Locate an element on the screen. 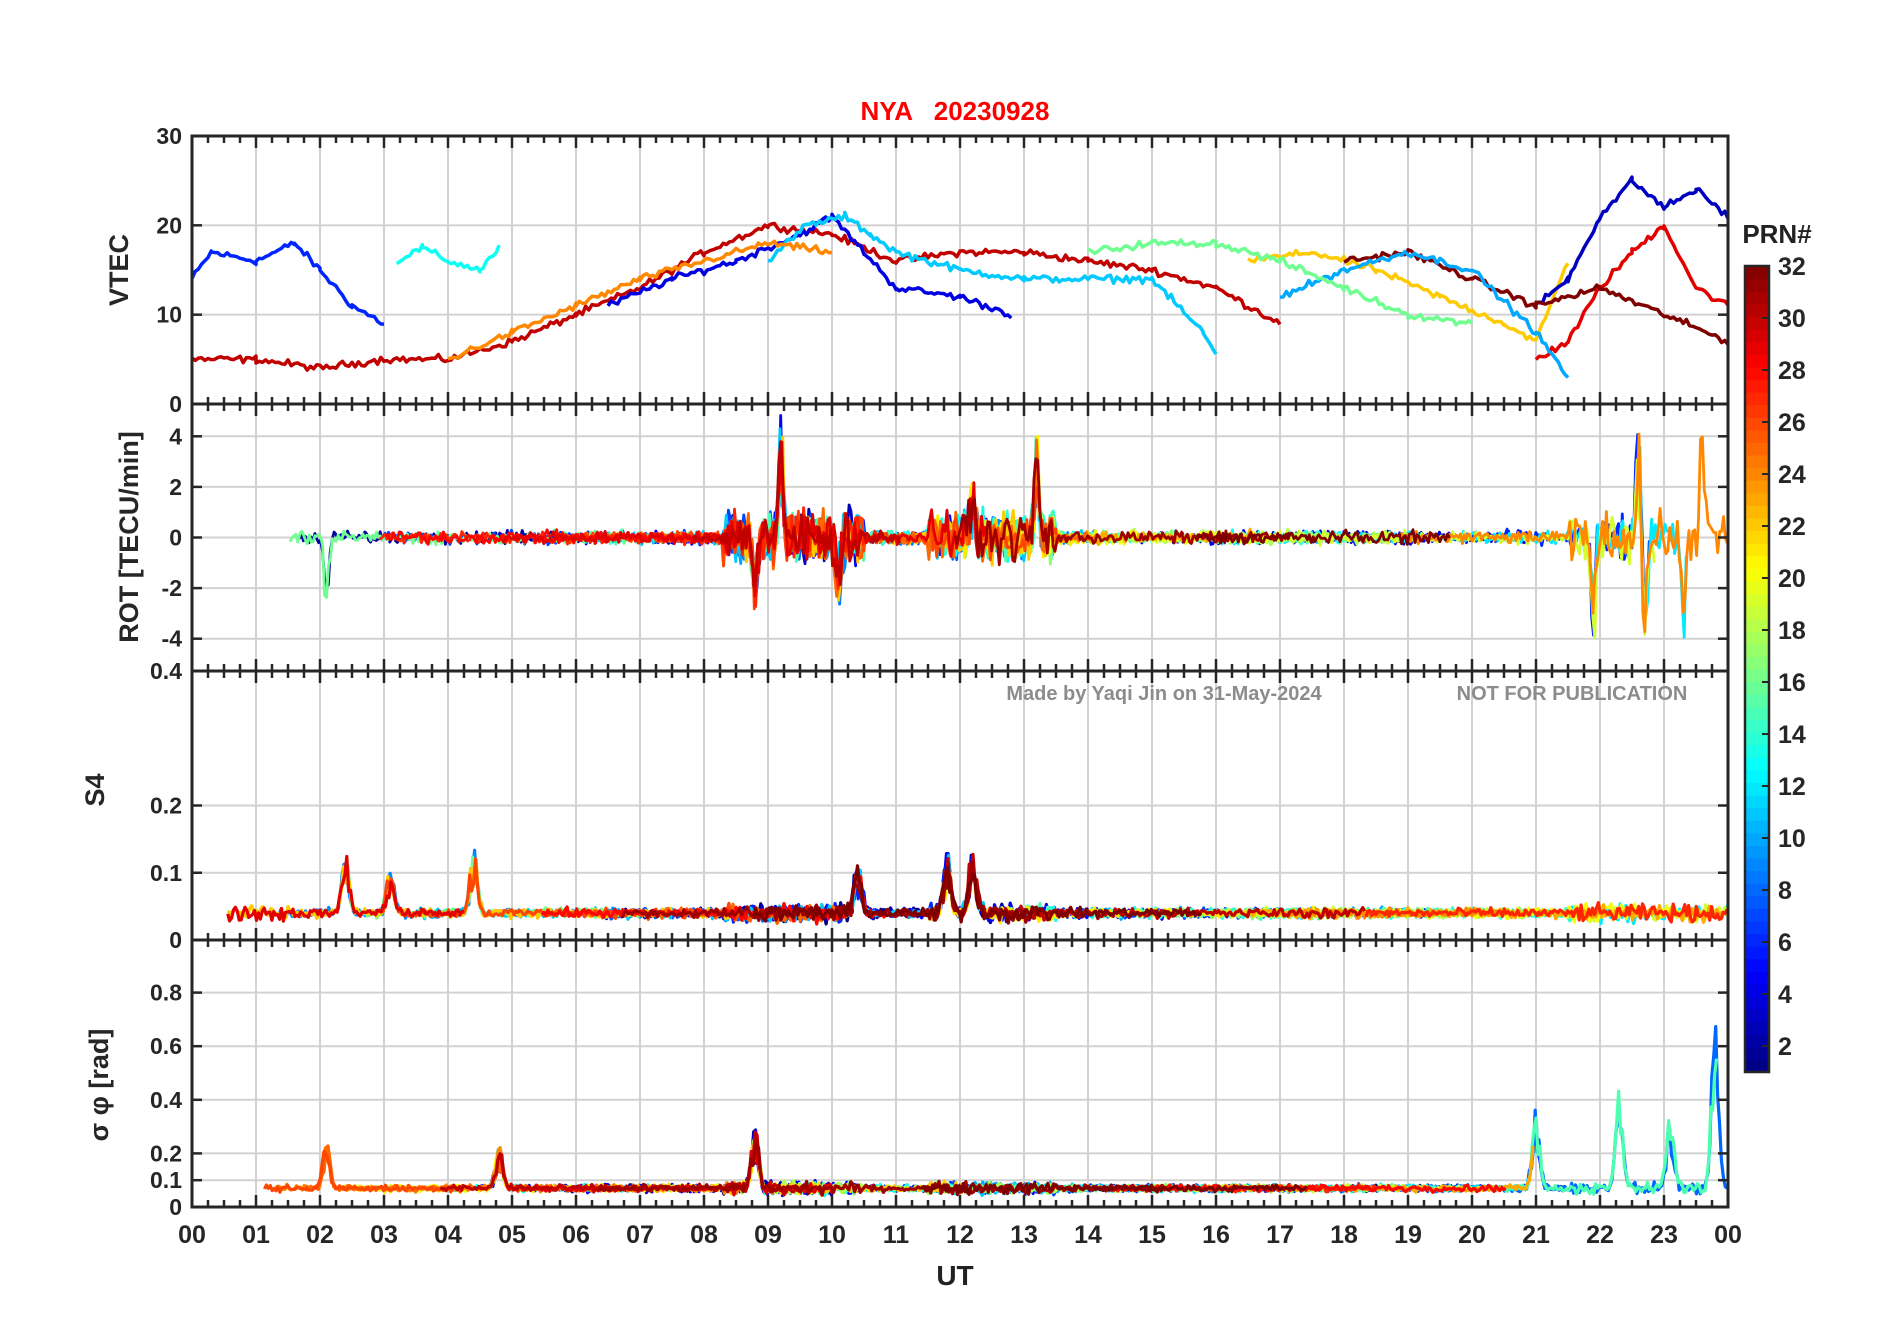 This screenshot has height=1330, width=1902. y-axis-label-s4: S4 is located at coordinates (95, 789).